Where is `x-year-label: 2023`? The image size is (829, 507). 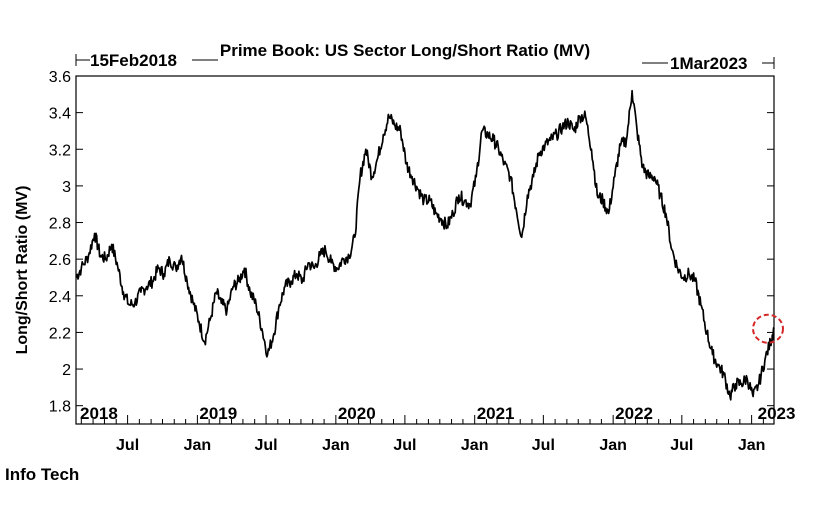
x-year-label: 2023 is located at coordinates (777, 413).